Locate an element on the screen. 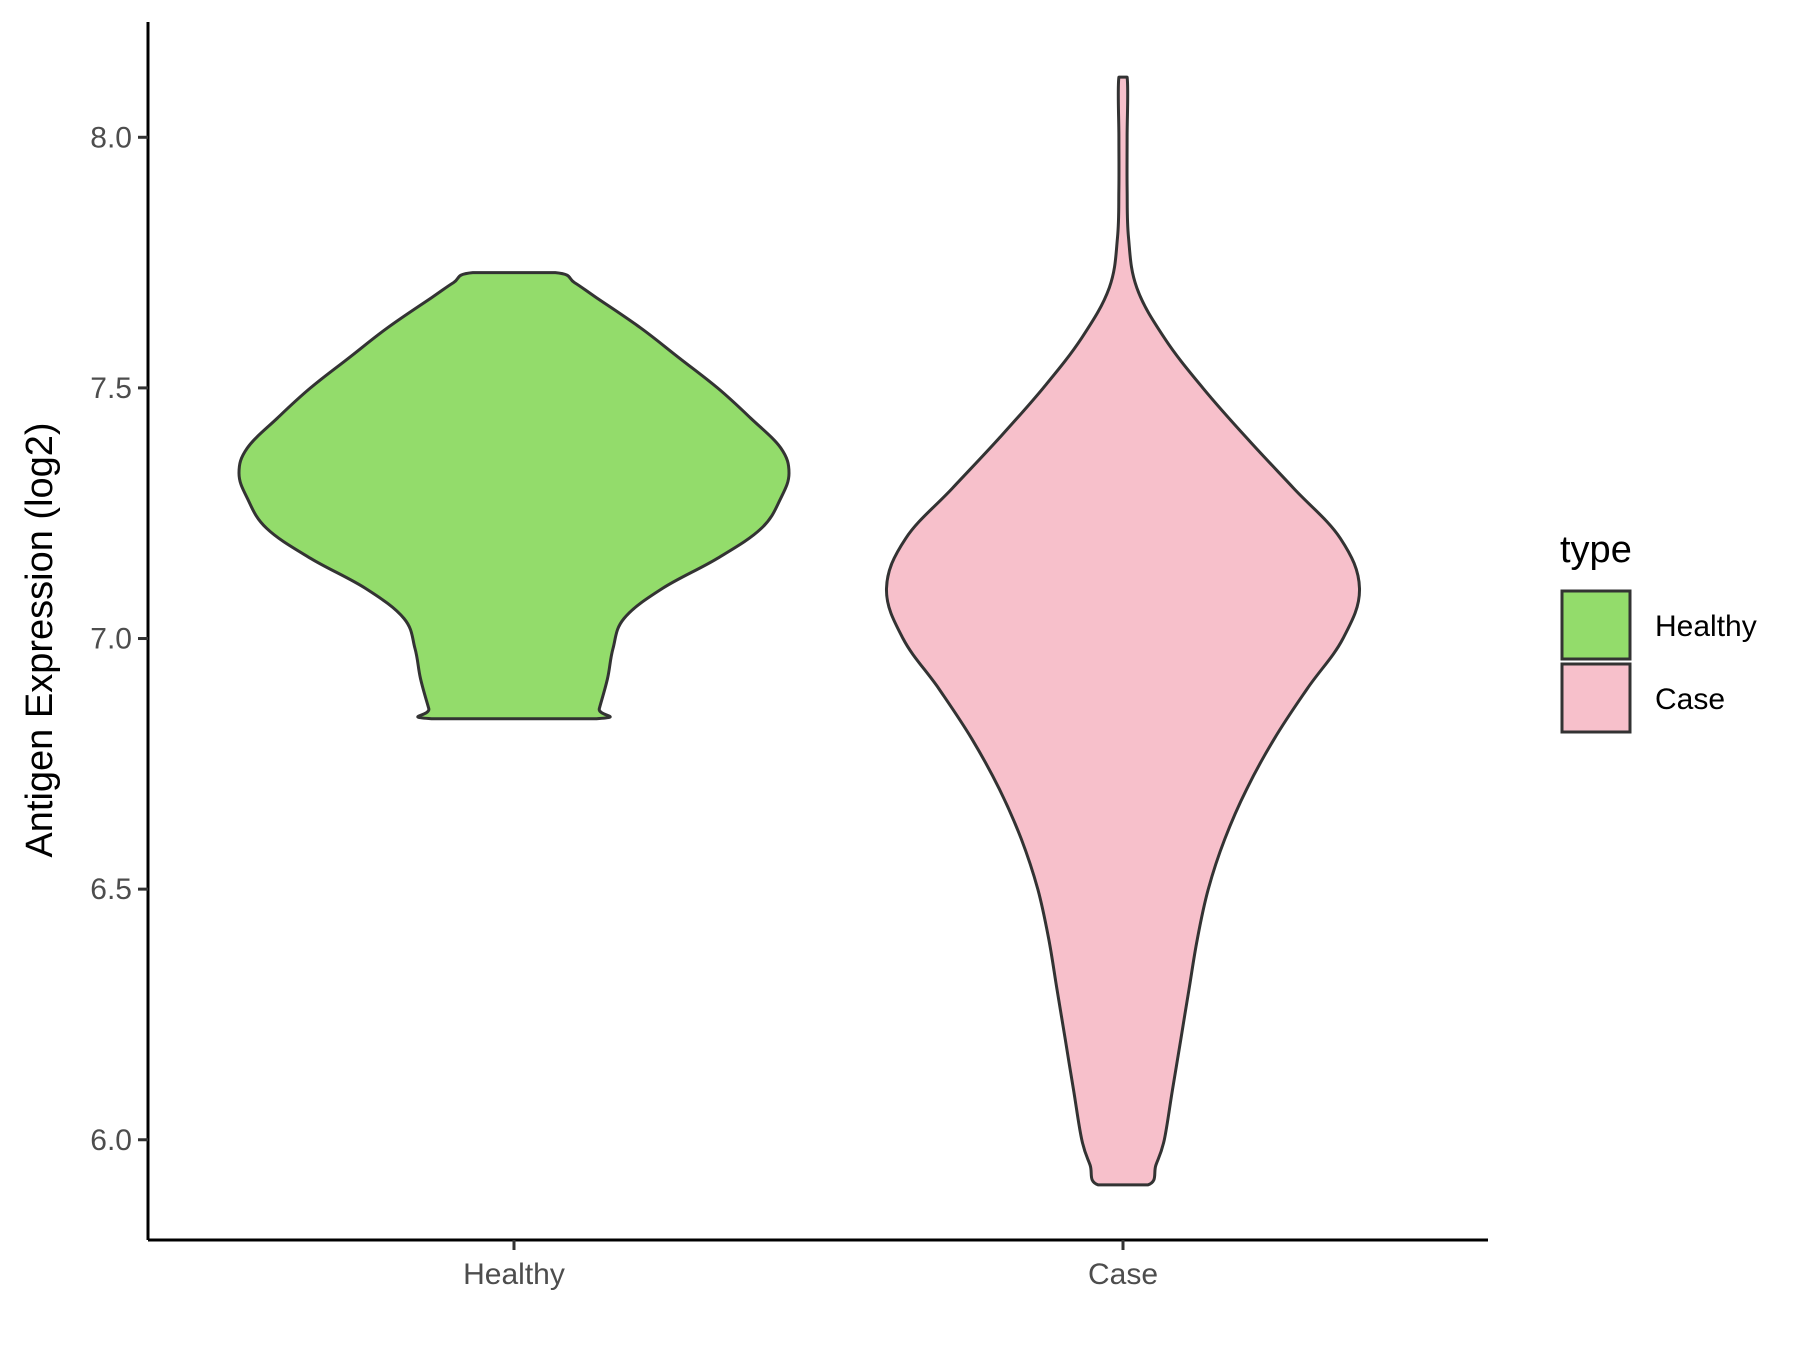 Image resolution: width=1800 pixels, height=1350 pixels. y-axis-ticks: 6.0 6.5 7.0 7.5 8.0 is located at coordinates (119, 639).